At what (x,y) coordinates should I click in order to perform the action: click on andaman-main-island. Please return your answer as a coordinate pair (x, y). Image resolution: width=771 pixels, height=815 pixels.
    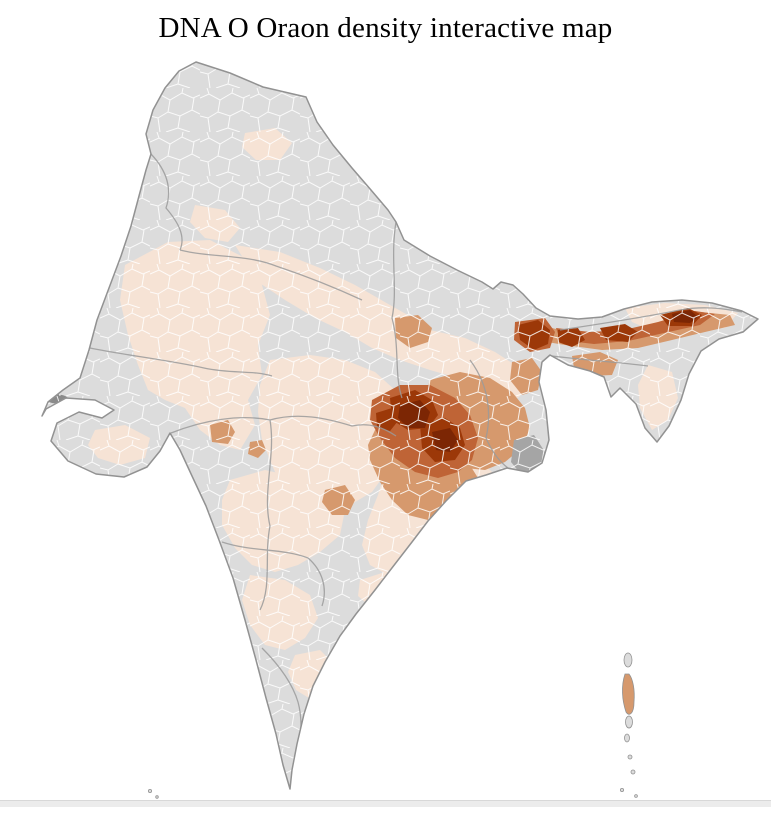
    Looking at the image, I should click on (628, 694).